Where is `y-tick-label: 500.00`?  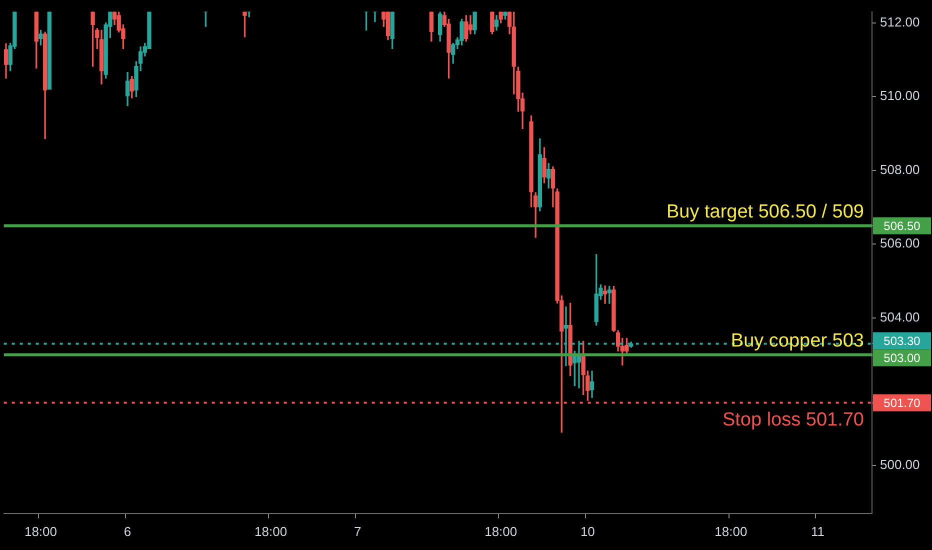 y-tick-label: 500.00 is located at coordinates (900, 464).